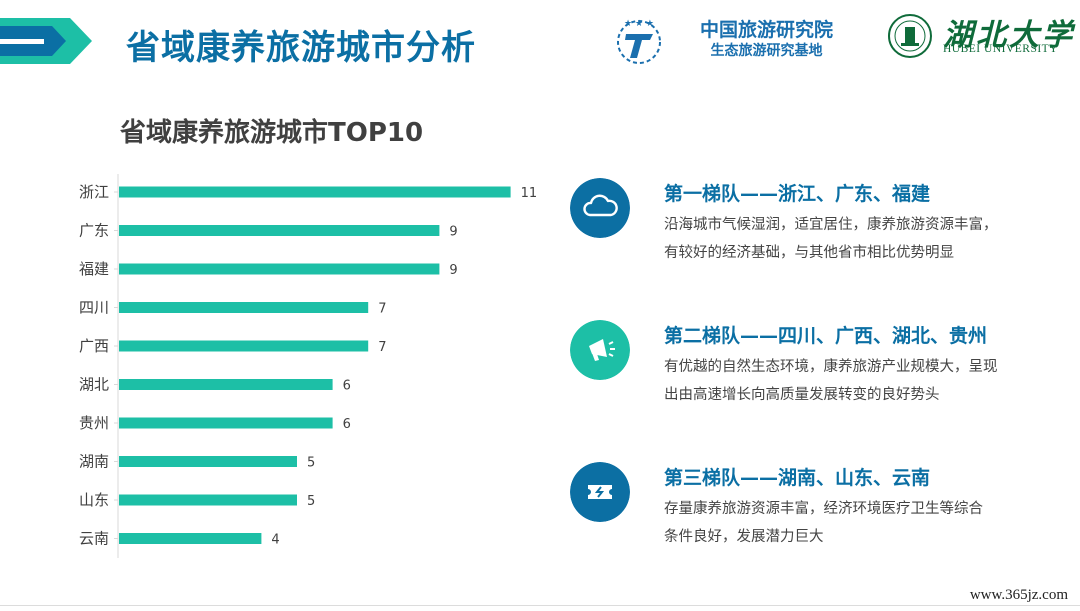  I want to click on ticket-icon, so click(600, 492).